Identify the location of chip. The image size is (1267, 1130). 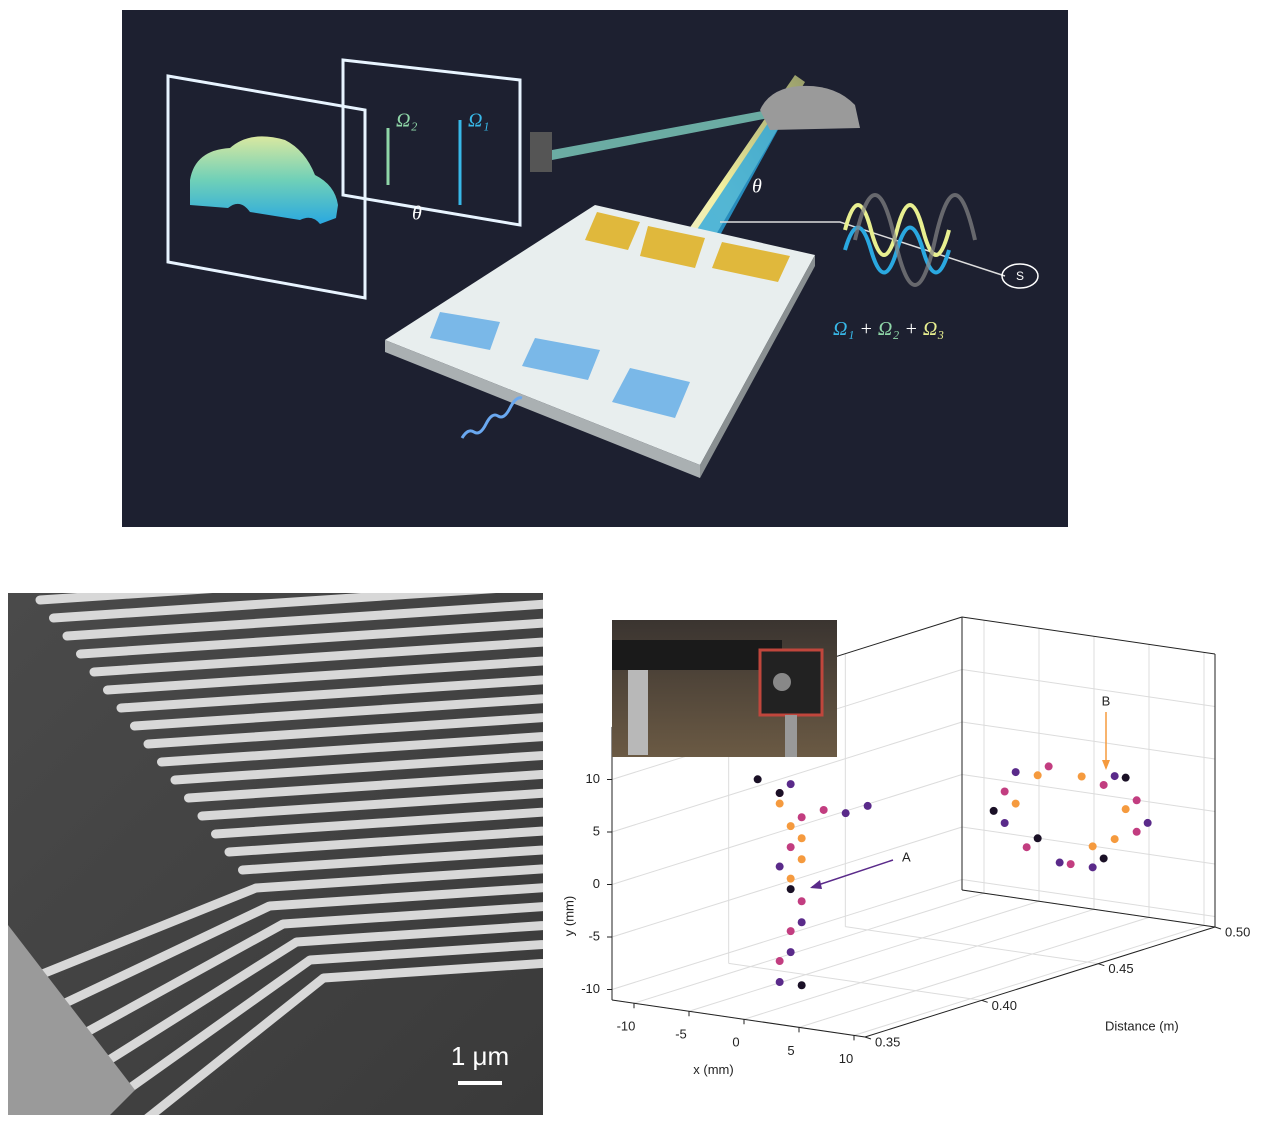
(600, 335).